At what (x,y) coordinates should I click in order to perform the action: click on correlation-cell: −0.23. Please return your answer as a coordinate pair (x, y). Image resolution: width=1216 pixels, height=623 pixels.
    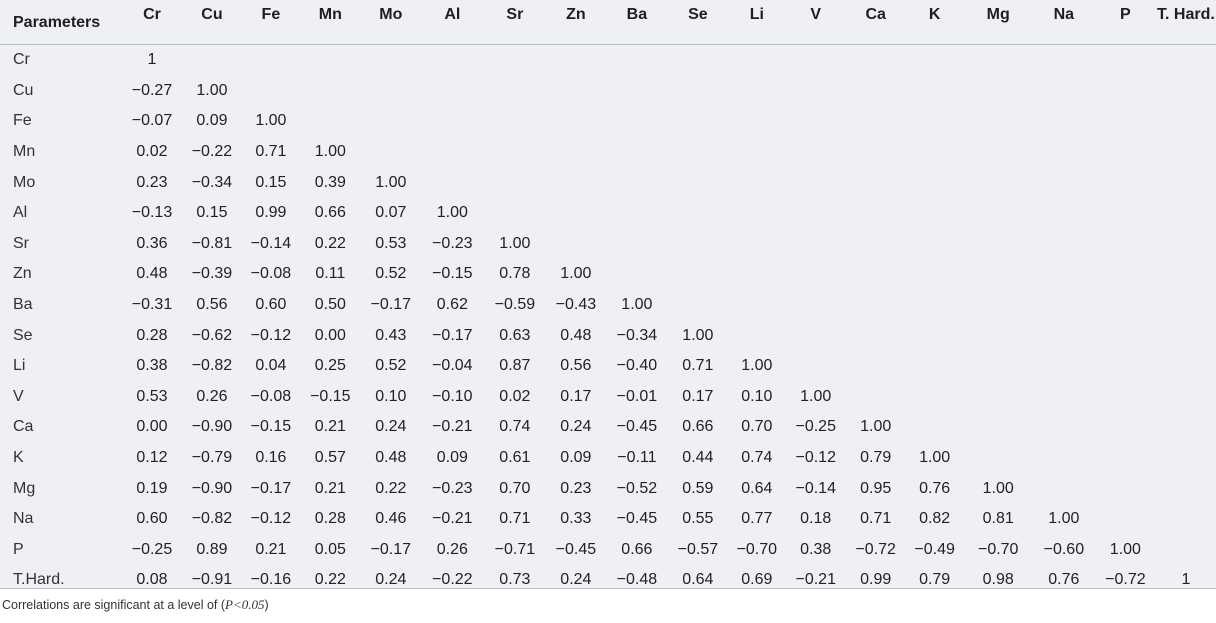
    Looking at the image, I should click on (452, 243).